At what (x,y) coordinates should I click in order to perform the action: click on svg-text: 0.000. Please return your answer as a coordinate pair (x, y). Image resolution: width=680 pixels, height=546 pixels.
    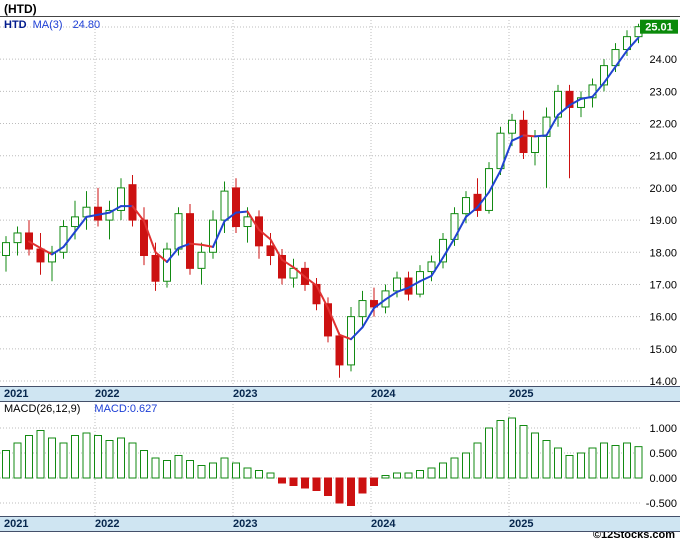
    Looking at the image, I should click on (663, 479).